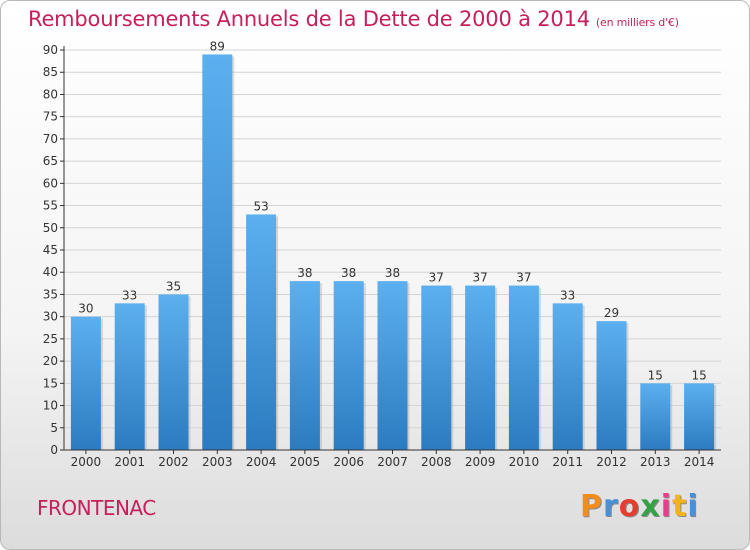 Image resolution: width=750 pixels, height=550 pixels. What do you see at coordinates (699, 462) in the screenshot?
I see `x-tick-label: 2014` at bounding box center [699, 462].